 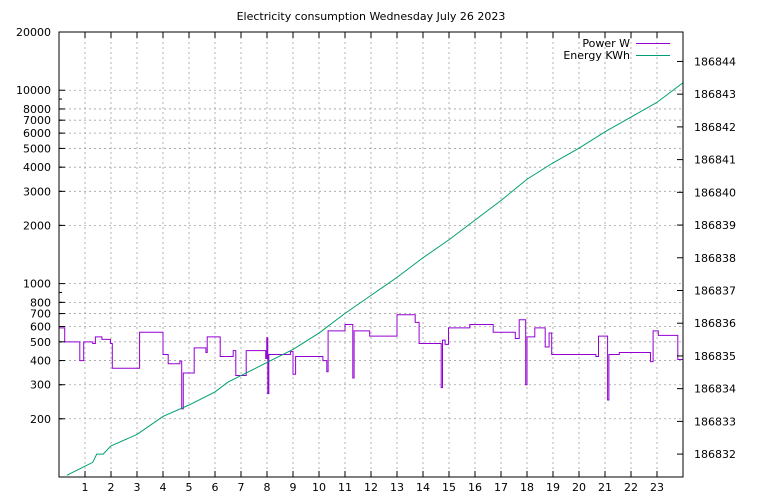 What do you see at coordinates (319, 487) in the screenshot?
I see `x-tick-label: 10` at bounding box center [319, 487].